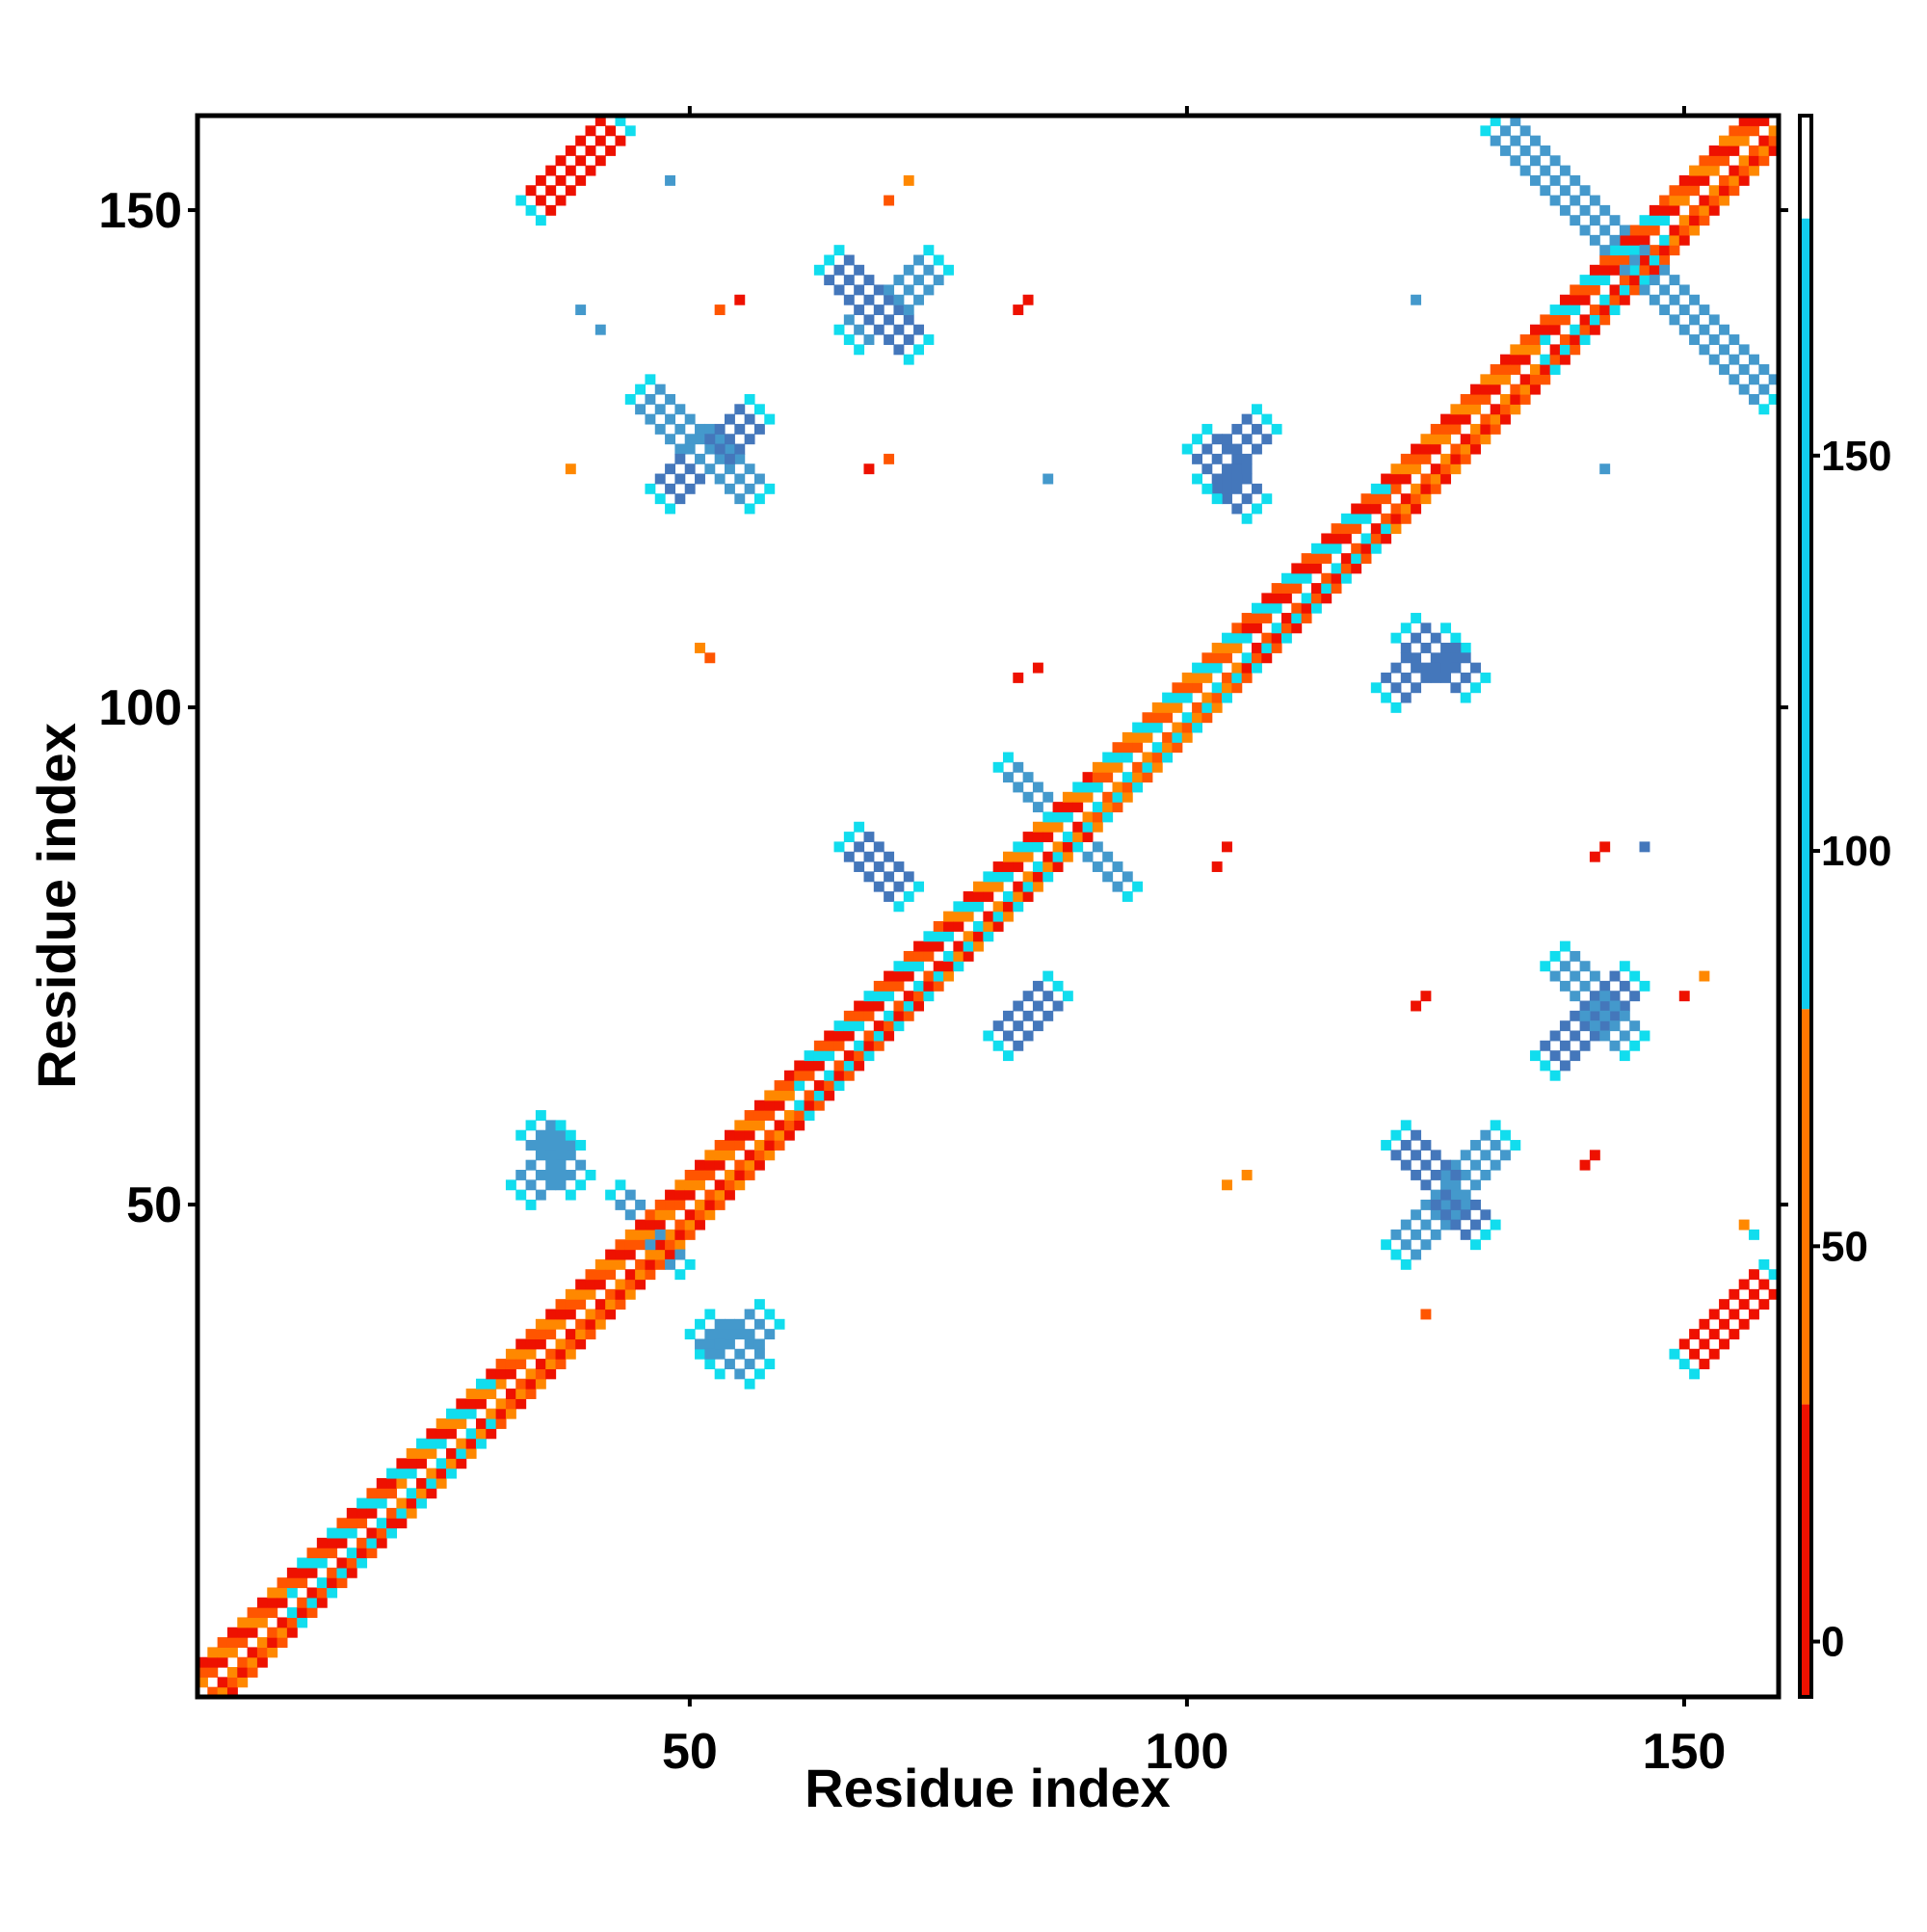 The image size is (1927, 1932). What do you see at coordinates (1805, 1550) in the screenshot?
I see `colorbar-band` at bounding box center [1805, 1550].